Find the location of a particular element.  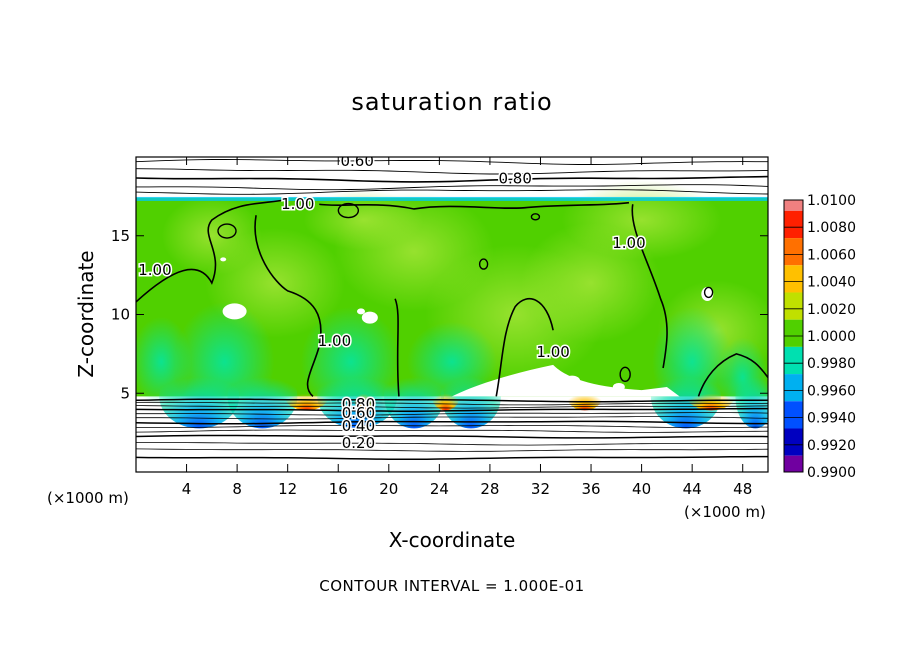

x-tick-label: 28 is located at coordinates (489, 489).